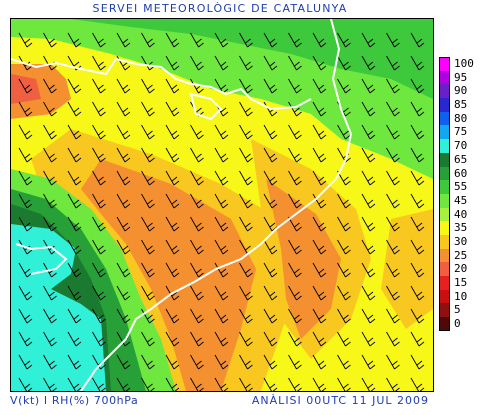 This screenshot has width=485, height=415. I want to click on legend-label: 0, so click(457, 324).